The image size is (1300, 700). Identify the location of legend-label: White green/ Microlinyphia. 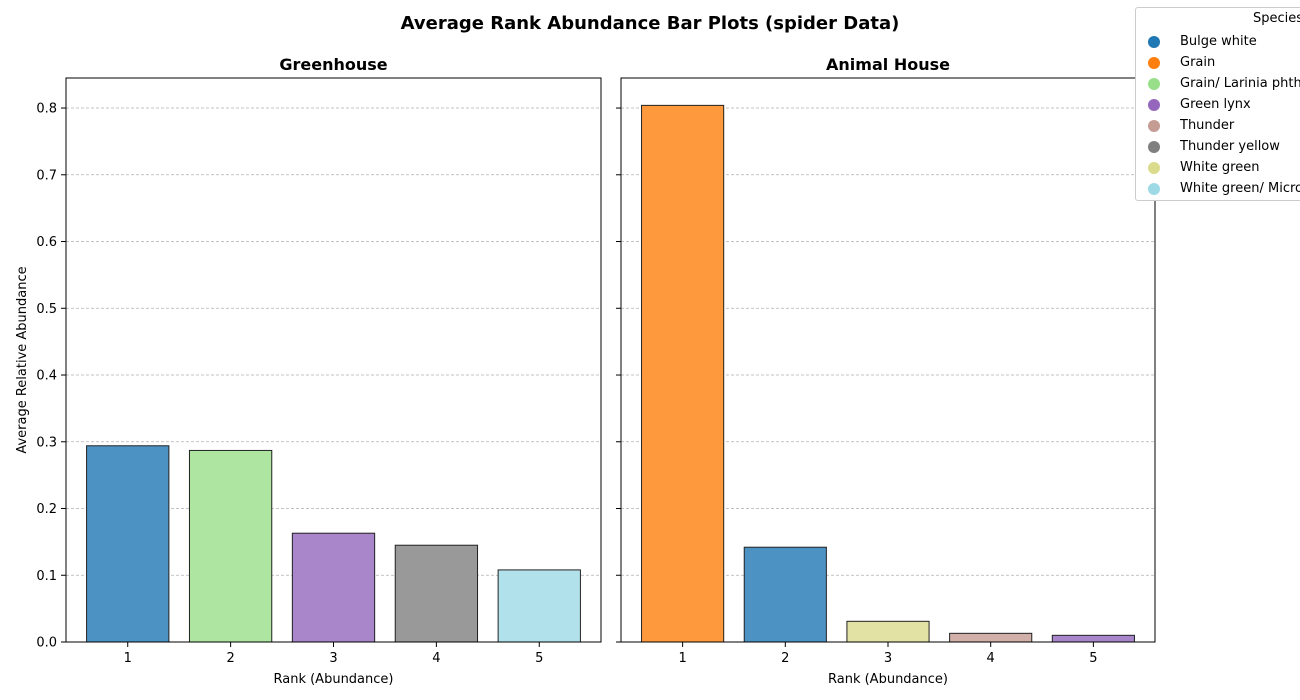
(1240, 188).